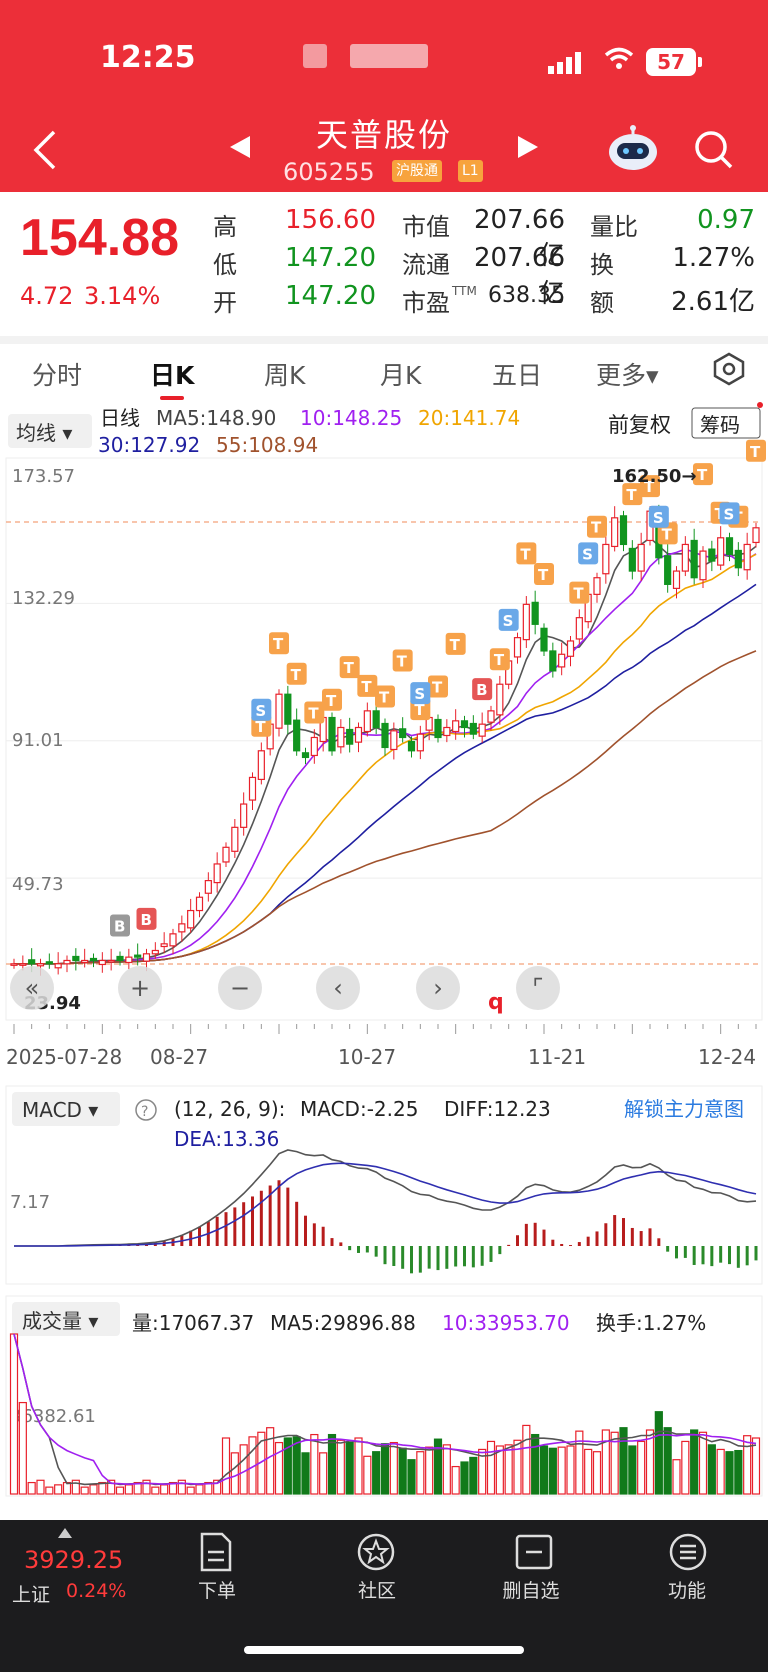  I want to click on tab-weekly-k: 周K, so click(285, 375).